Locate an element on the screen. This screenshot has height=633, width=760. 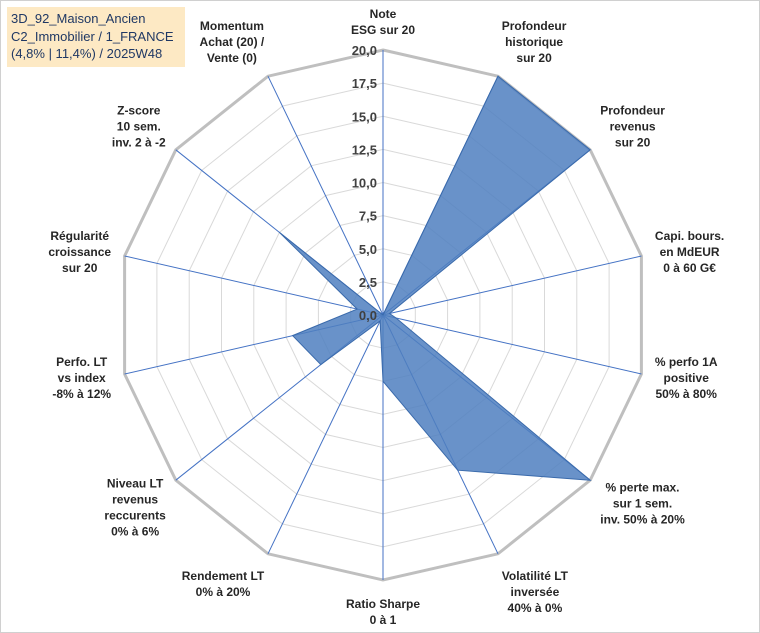
axis-label-line: 0 à 60 G€ is located at coordinates (689, 268).